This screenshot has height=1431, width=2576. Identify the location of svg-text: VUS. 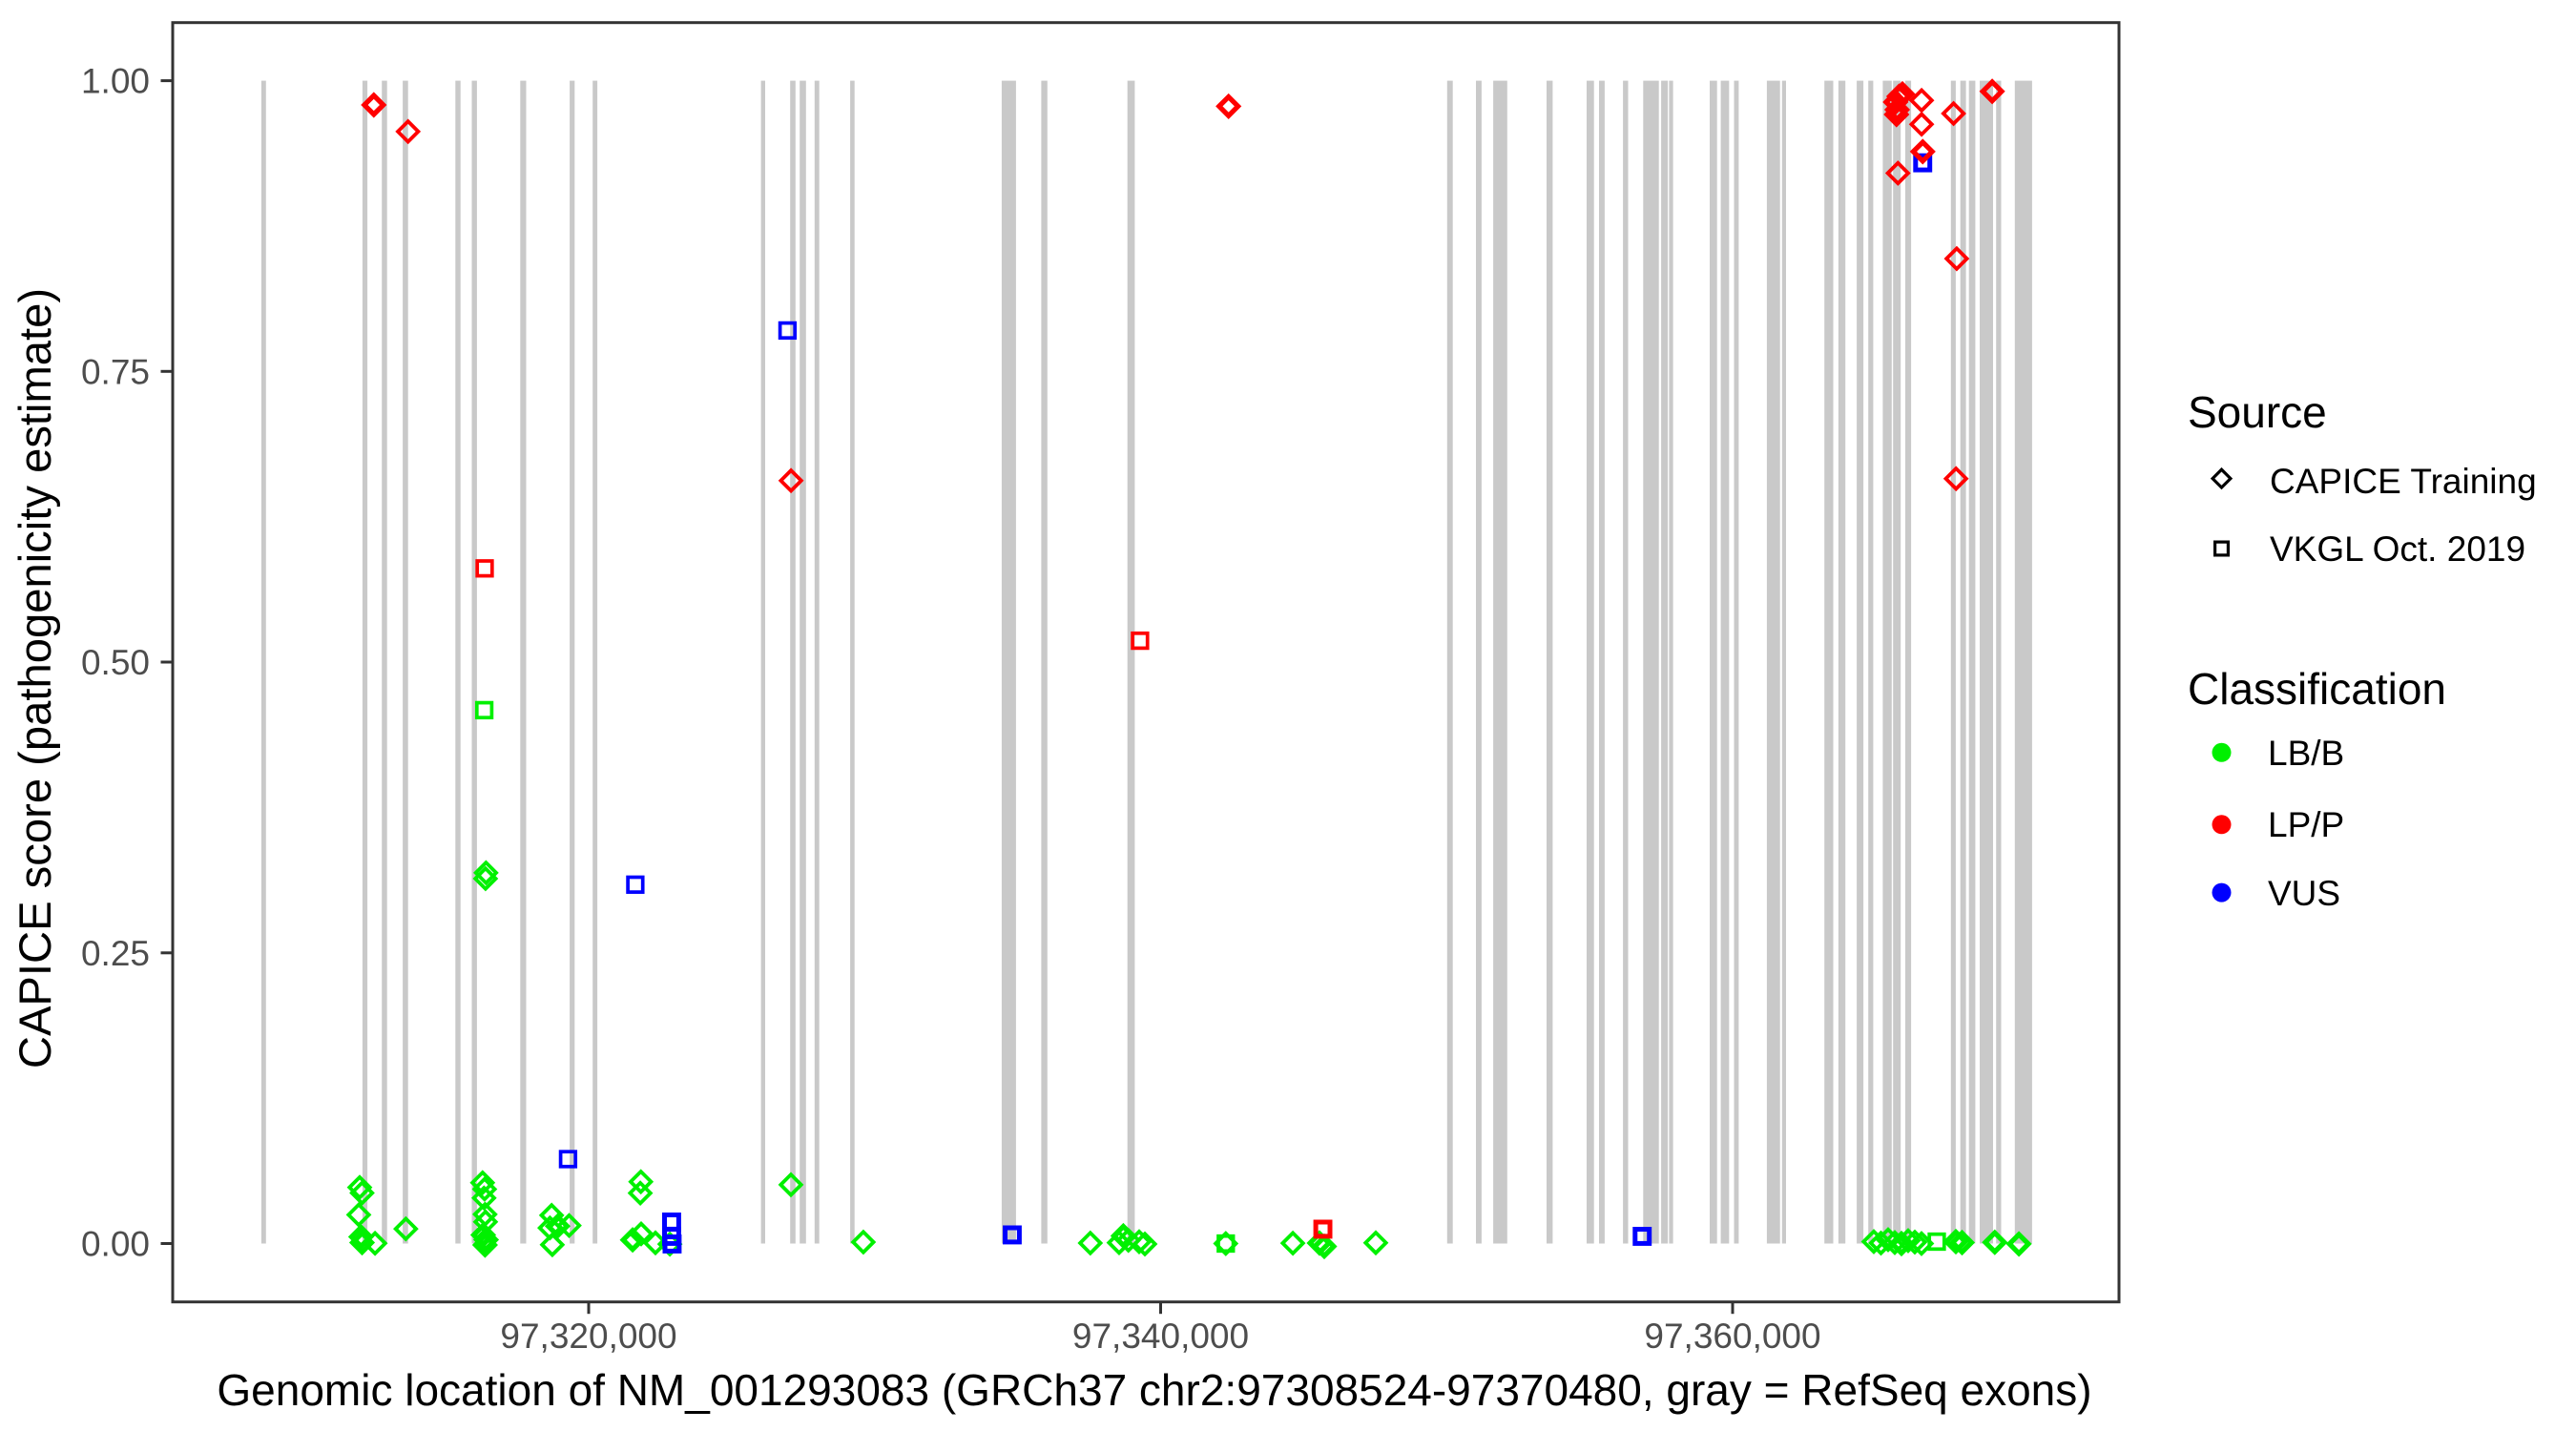
(2304, 893).